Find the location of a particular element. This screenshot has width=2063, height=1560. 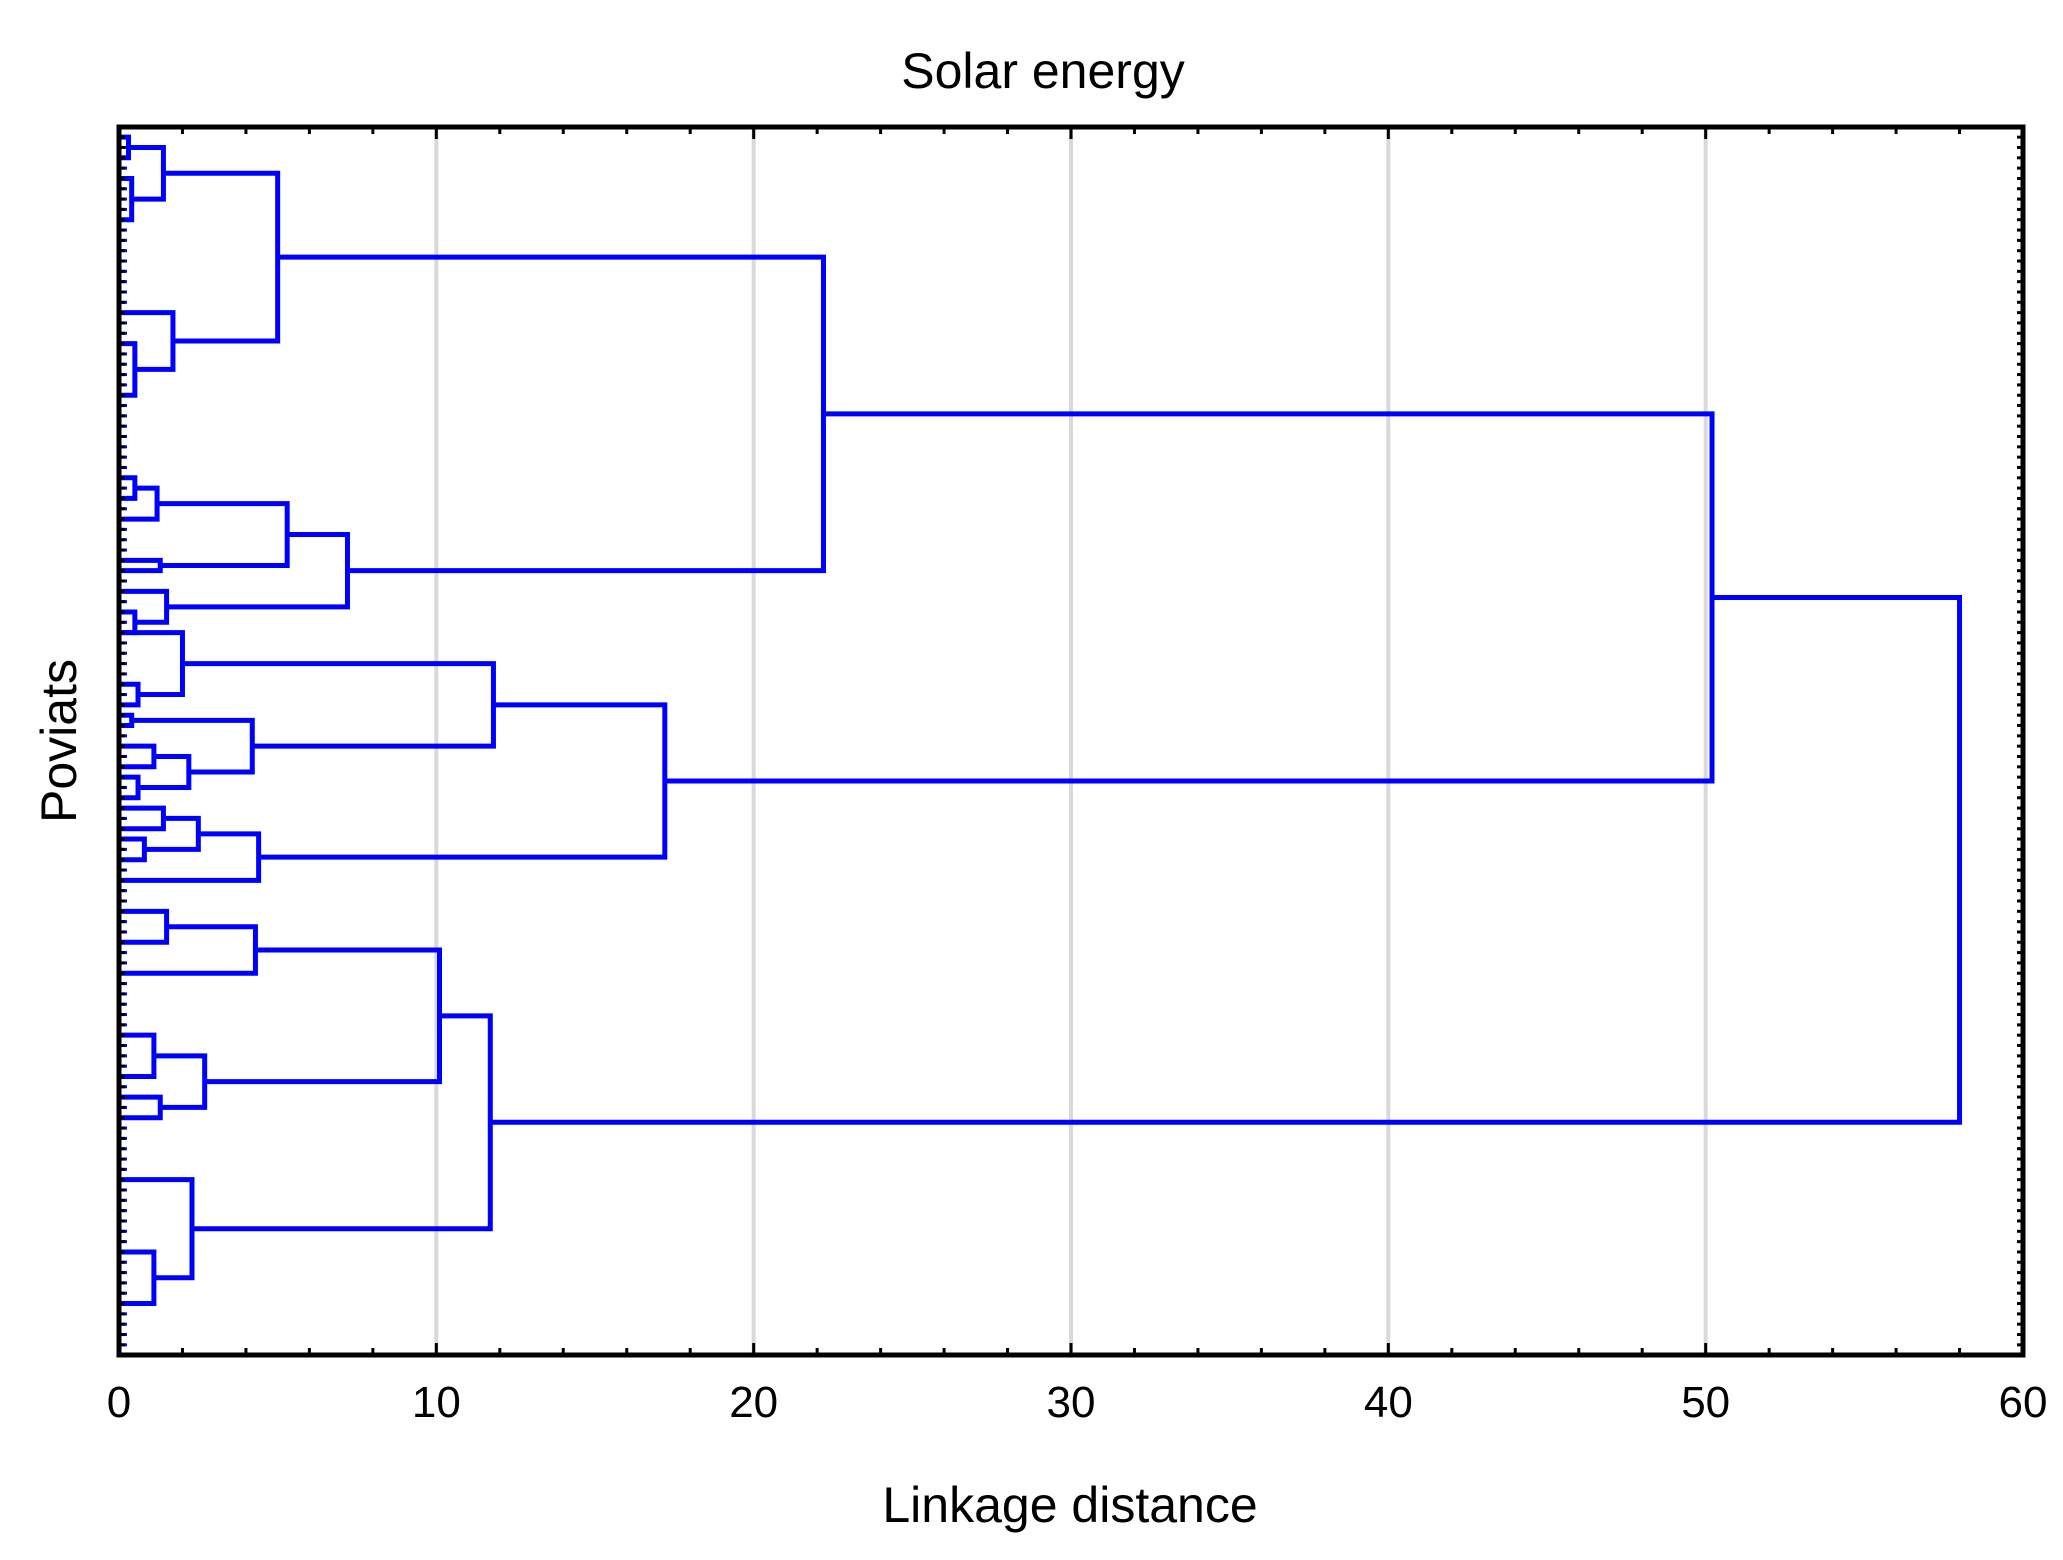

x-axis-label: Linkage distance is located at coordinates (1069, 1505).